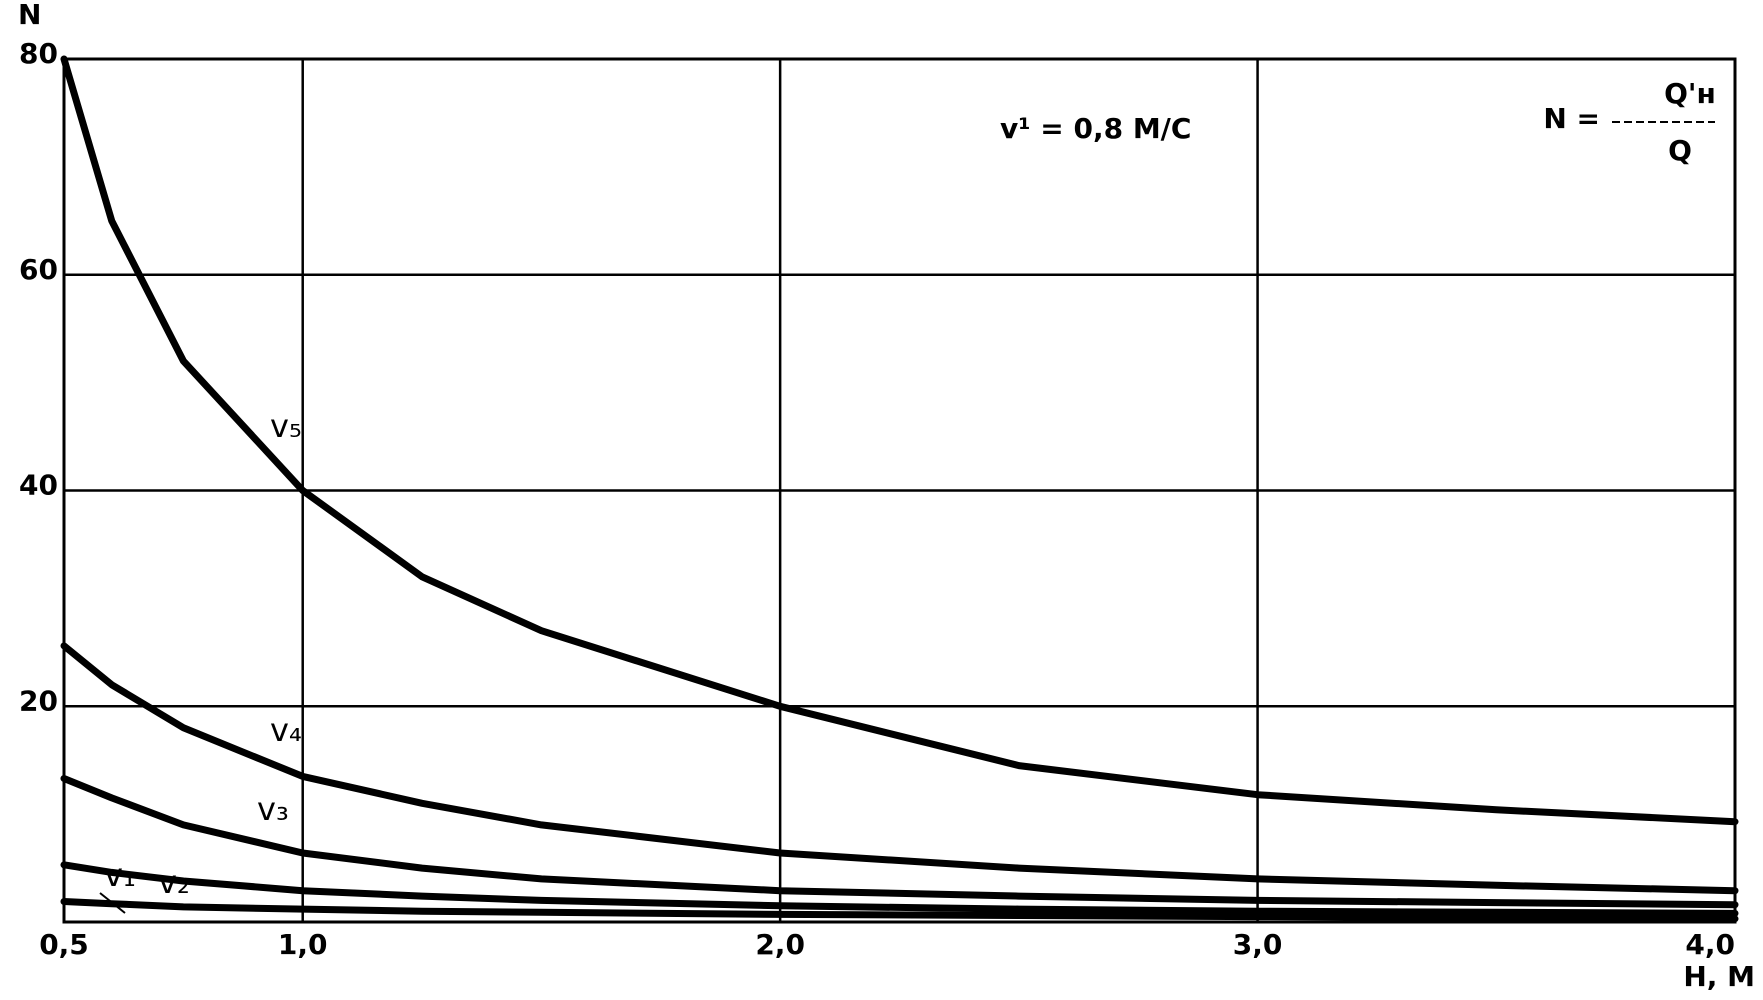  What do you see at coordinates (112, 903) in the screenshot?
I see `leader-line` at bounding box center [112, 903].